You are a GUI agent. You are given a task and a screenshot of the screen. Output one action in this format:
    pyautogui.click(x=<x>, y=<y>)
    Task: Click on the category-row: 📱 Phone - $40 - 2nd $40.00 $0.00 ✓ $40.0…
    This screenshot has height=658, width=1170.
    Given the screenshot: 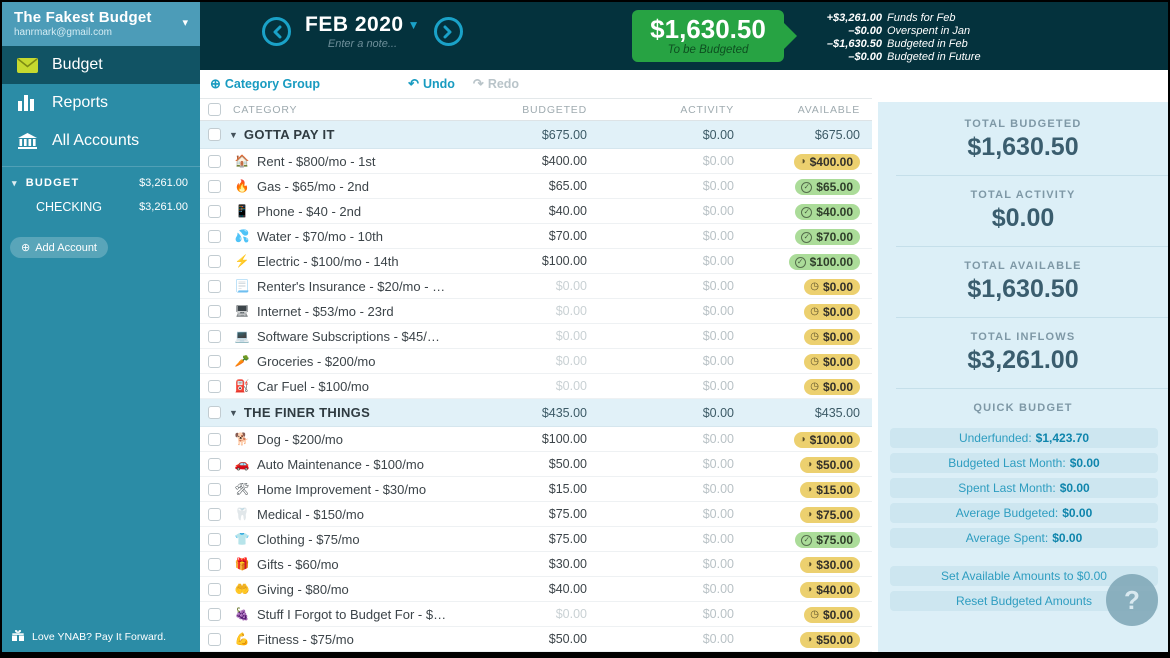 What is the action you would take?
    pyautogui.click(x=536, y=211)
    